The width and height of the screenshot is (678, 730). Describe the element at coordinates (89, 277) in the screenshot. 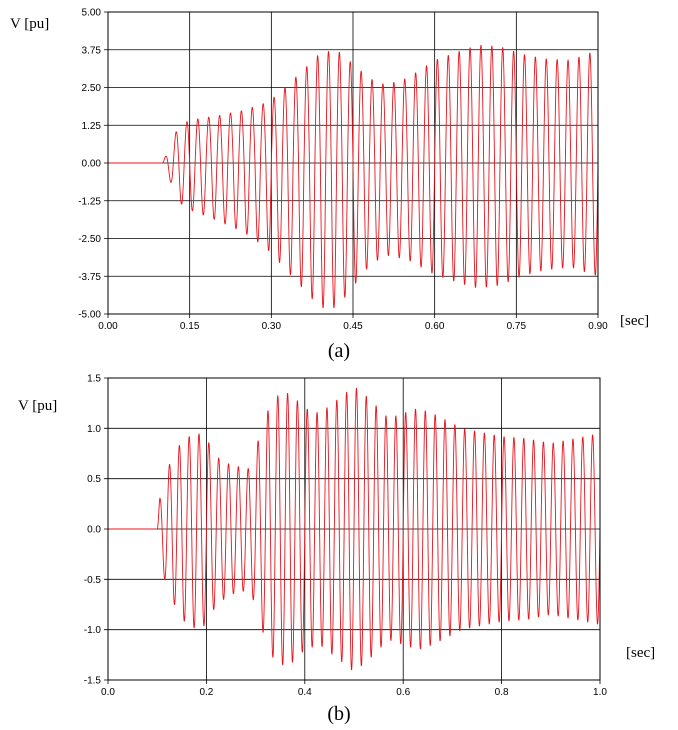

I see `chart-a-y-tick-label: -3.75` at that location.